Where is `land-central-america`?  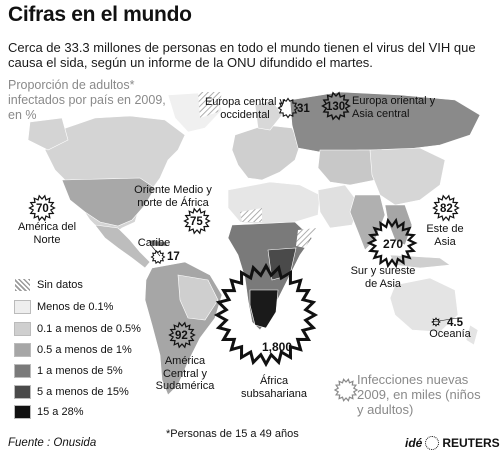
land-central-america is located at coordinates (122, 246).